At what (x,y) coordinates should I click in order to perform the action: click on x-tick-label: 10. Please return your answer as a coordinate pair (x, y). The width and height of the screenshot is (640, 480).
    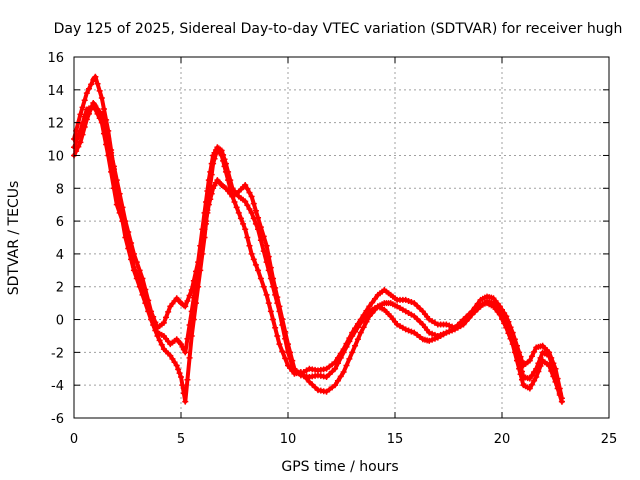
    Looking at the image, I should click on (288, 439).